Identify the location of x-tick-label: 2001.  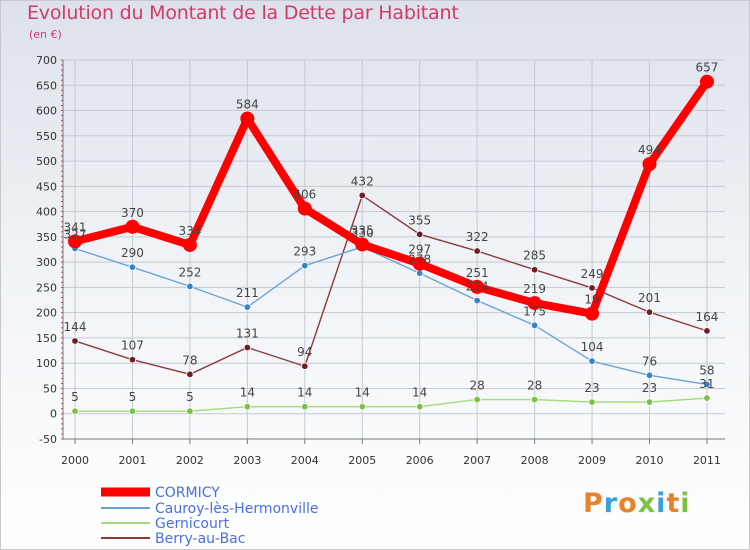
(132, 460).